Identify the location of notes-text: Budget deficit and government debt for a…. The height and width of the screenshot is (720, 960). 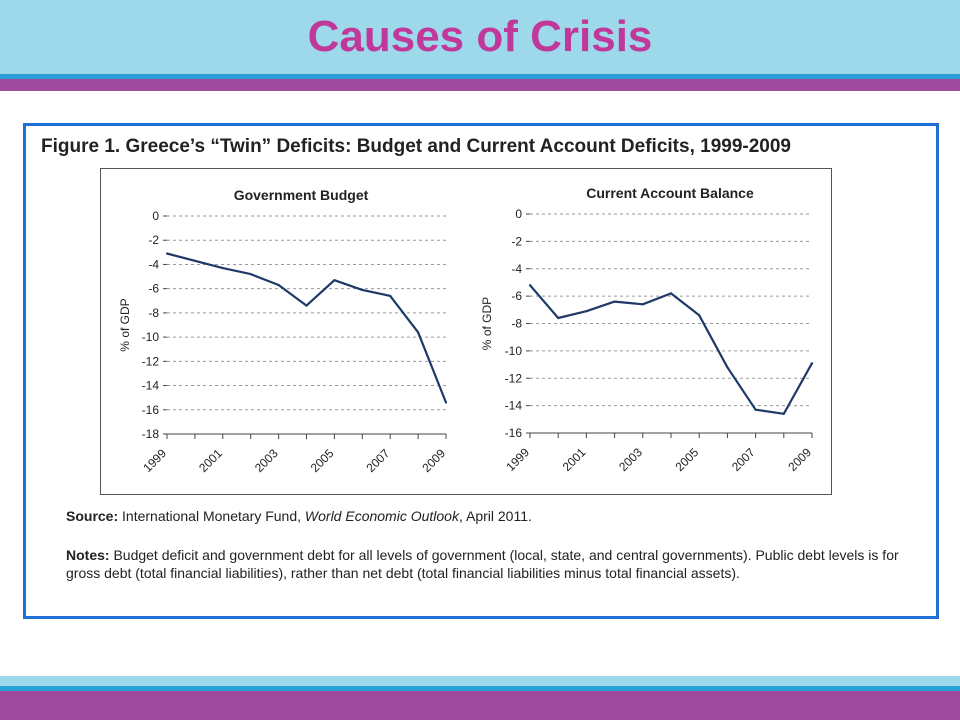
(482, 564).